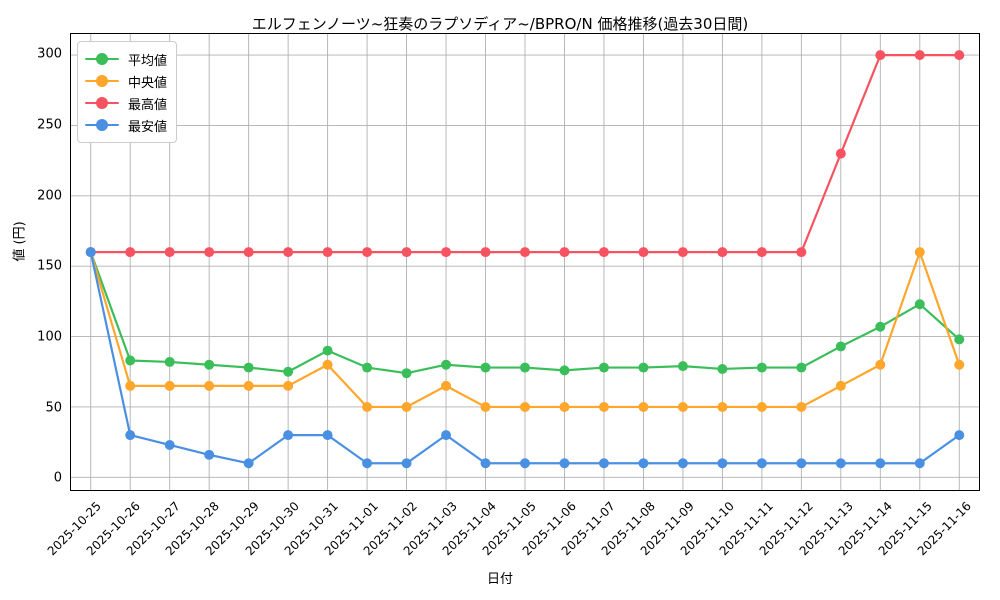 The image size is (1000, 600). What do you see at coordinates (126, 103) in the screenshot?
I see `legend-item-2: 最高値` at bounding box center [126, 103].